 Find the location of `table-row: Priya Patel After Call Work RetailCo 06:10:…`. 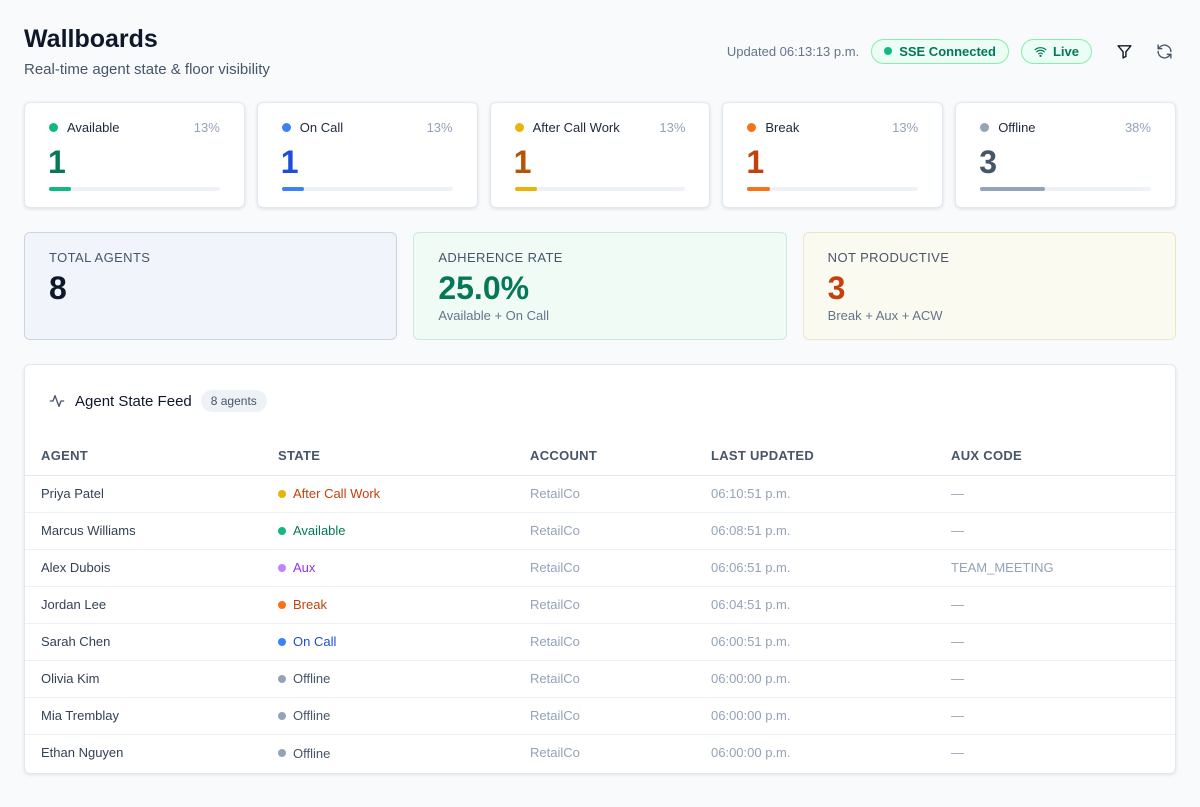

table-row: Priya Patel After Call Work RetailCo 06:10:… is located at coordinates (600, 494).